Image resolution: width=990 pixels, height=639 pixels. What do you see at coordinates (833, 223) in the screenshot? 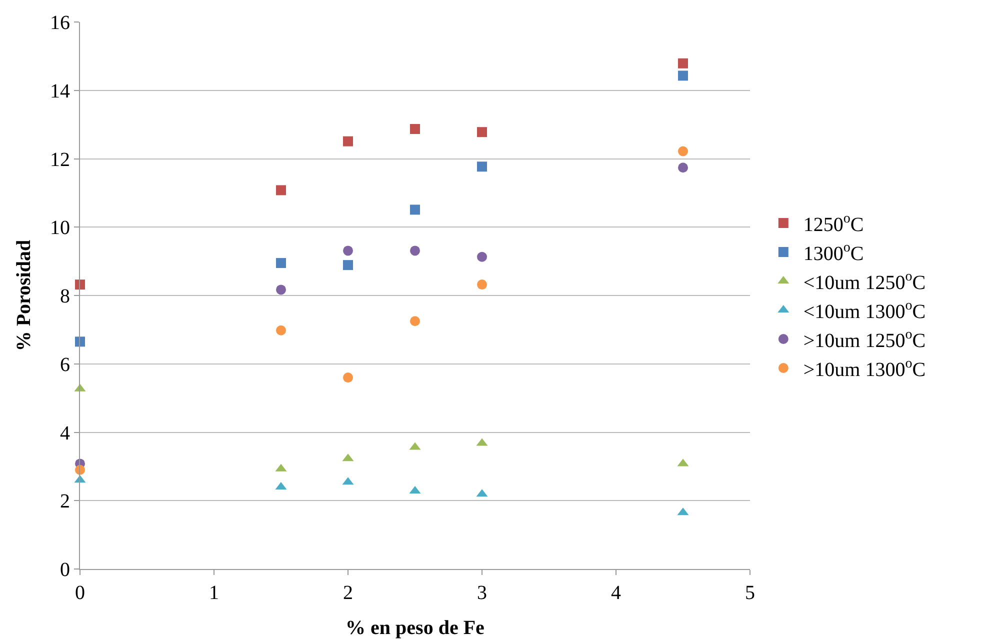
I see `legend-label: 1250$^{o}$C` at bounding box center [833, 223].